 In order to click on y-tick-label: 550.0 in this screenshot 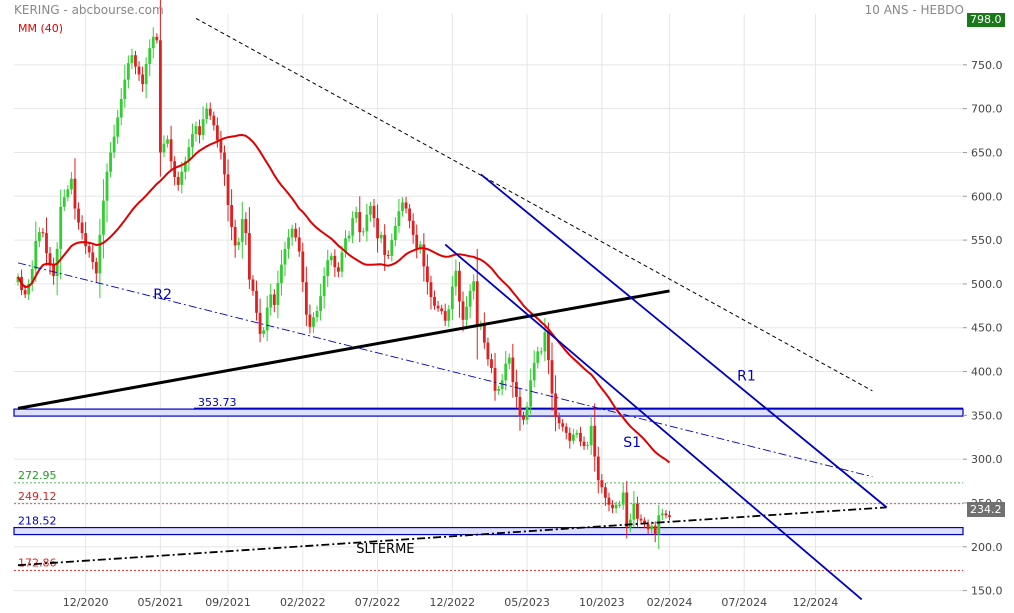, I will do `click(987, 240)`.